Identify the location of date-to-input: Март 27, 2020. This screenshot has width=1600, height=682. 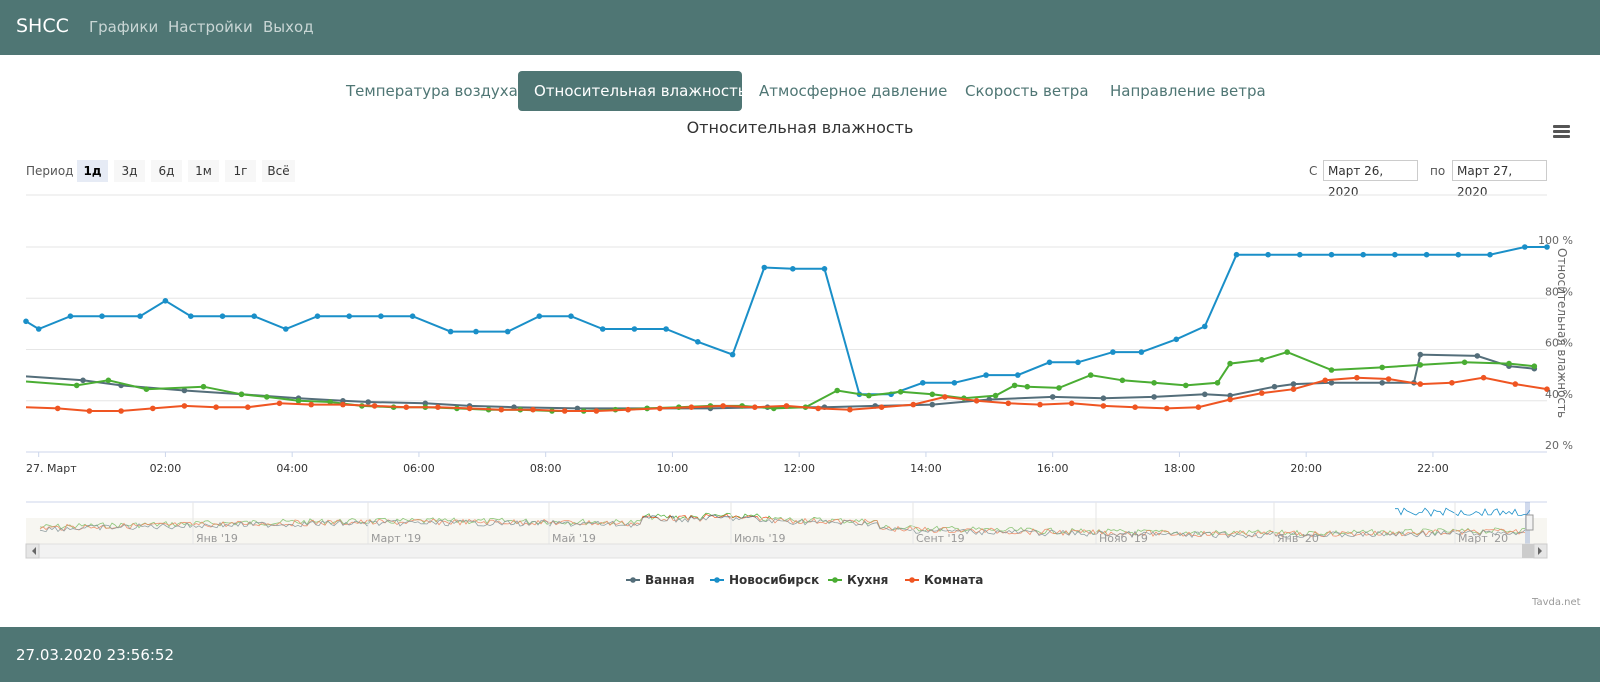
(1499, 179).